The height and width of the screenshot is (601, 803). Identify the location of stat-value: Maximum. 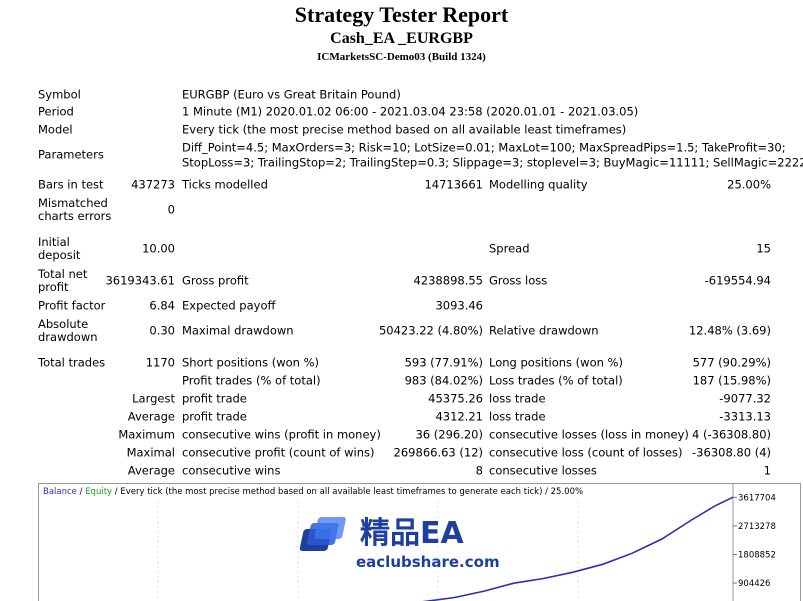
(146, 434).